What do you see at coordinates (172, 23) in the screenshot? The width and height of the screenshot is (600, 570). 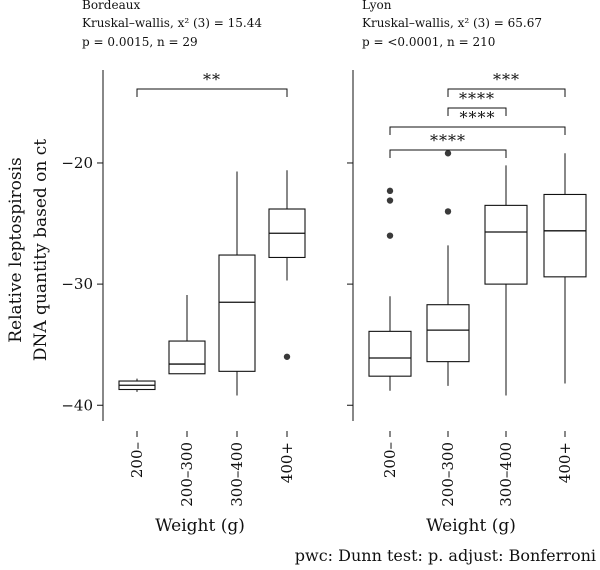 I see `bordeaux-stat-line1: Kruskal–wallis, x² (3) = 15.44` at bounding box center [172, 23].